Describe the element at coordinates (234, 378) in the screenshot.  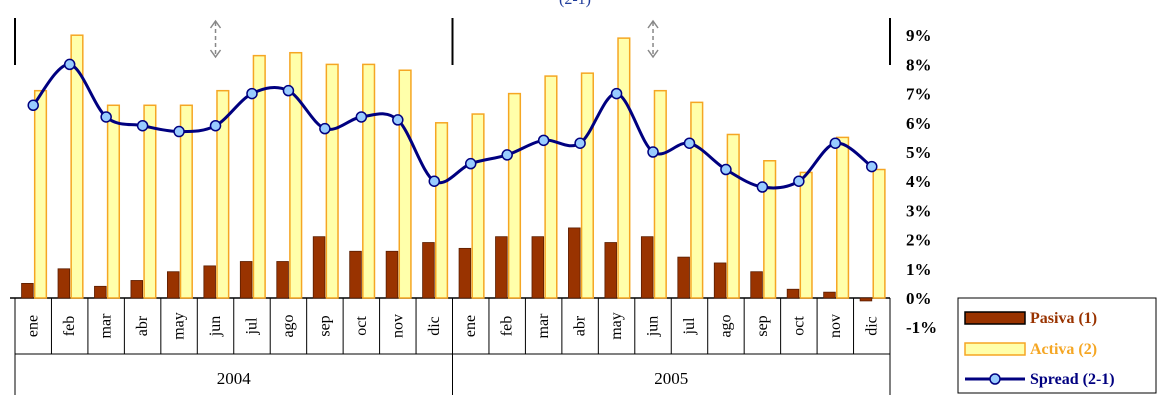
I see `year-label: 2004` at that location.